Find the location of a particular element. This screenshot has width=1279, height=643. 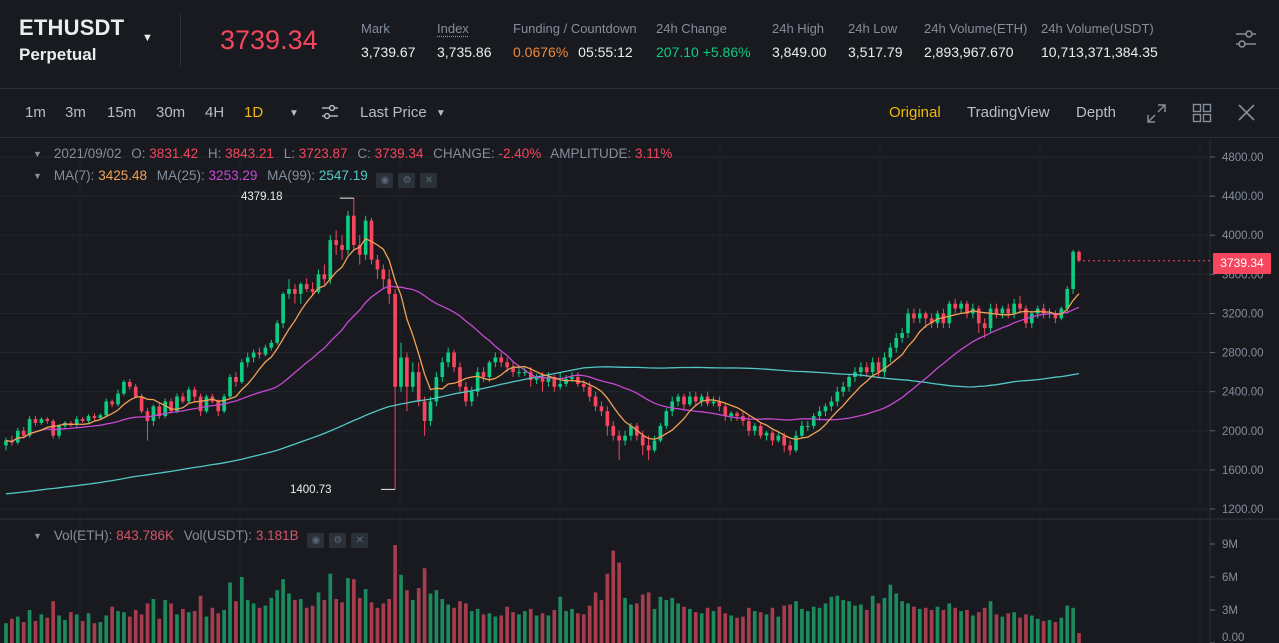

sliders-icon is located at coordinates (1246, 39).